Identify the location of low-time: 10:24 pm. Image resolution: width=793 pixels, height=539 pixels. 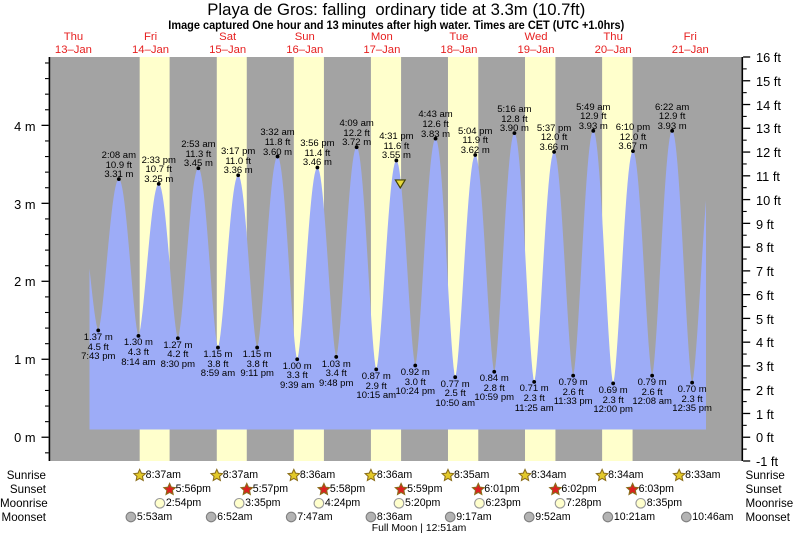
(415, 392).